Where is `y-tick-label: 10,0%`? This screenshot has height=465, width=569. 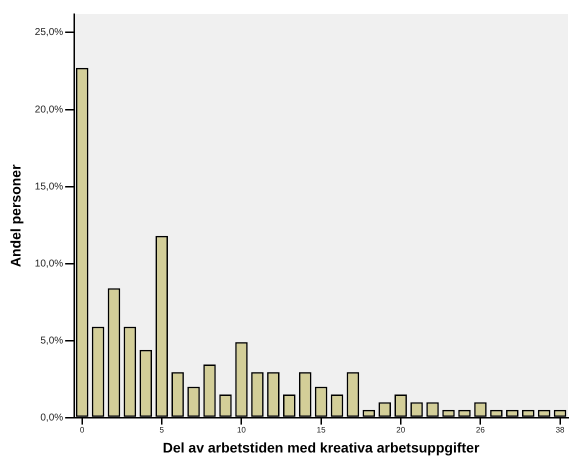
y-tick-label: 10,0% is located at coordinates (49, 264).